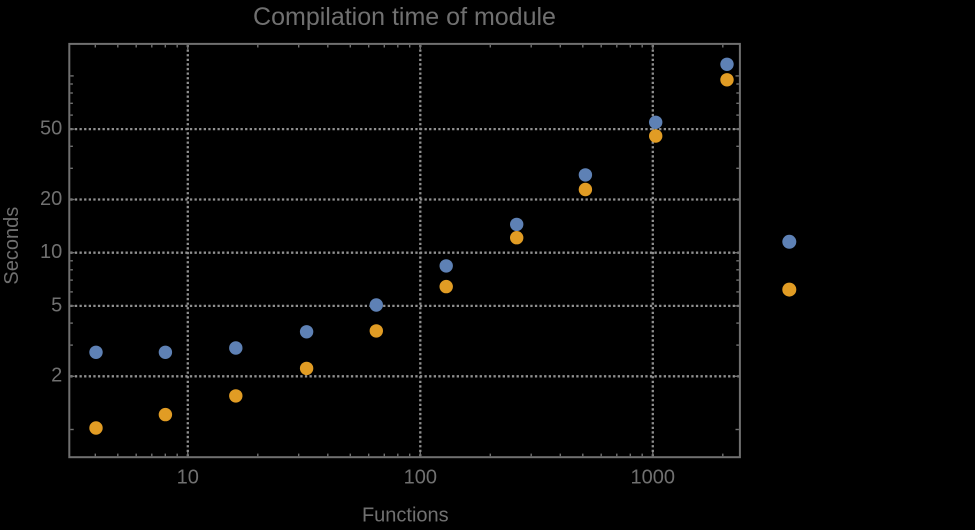 The height and width of the screenshot is (530, 975). Describe the element at coordinates (51, 199) in the screenshot. I see `svg-text: 20` at that location.